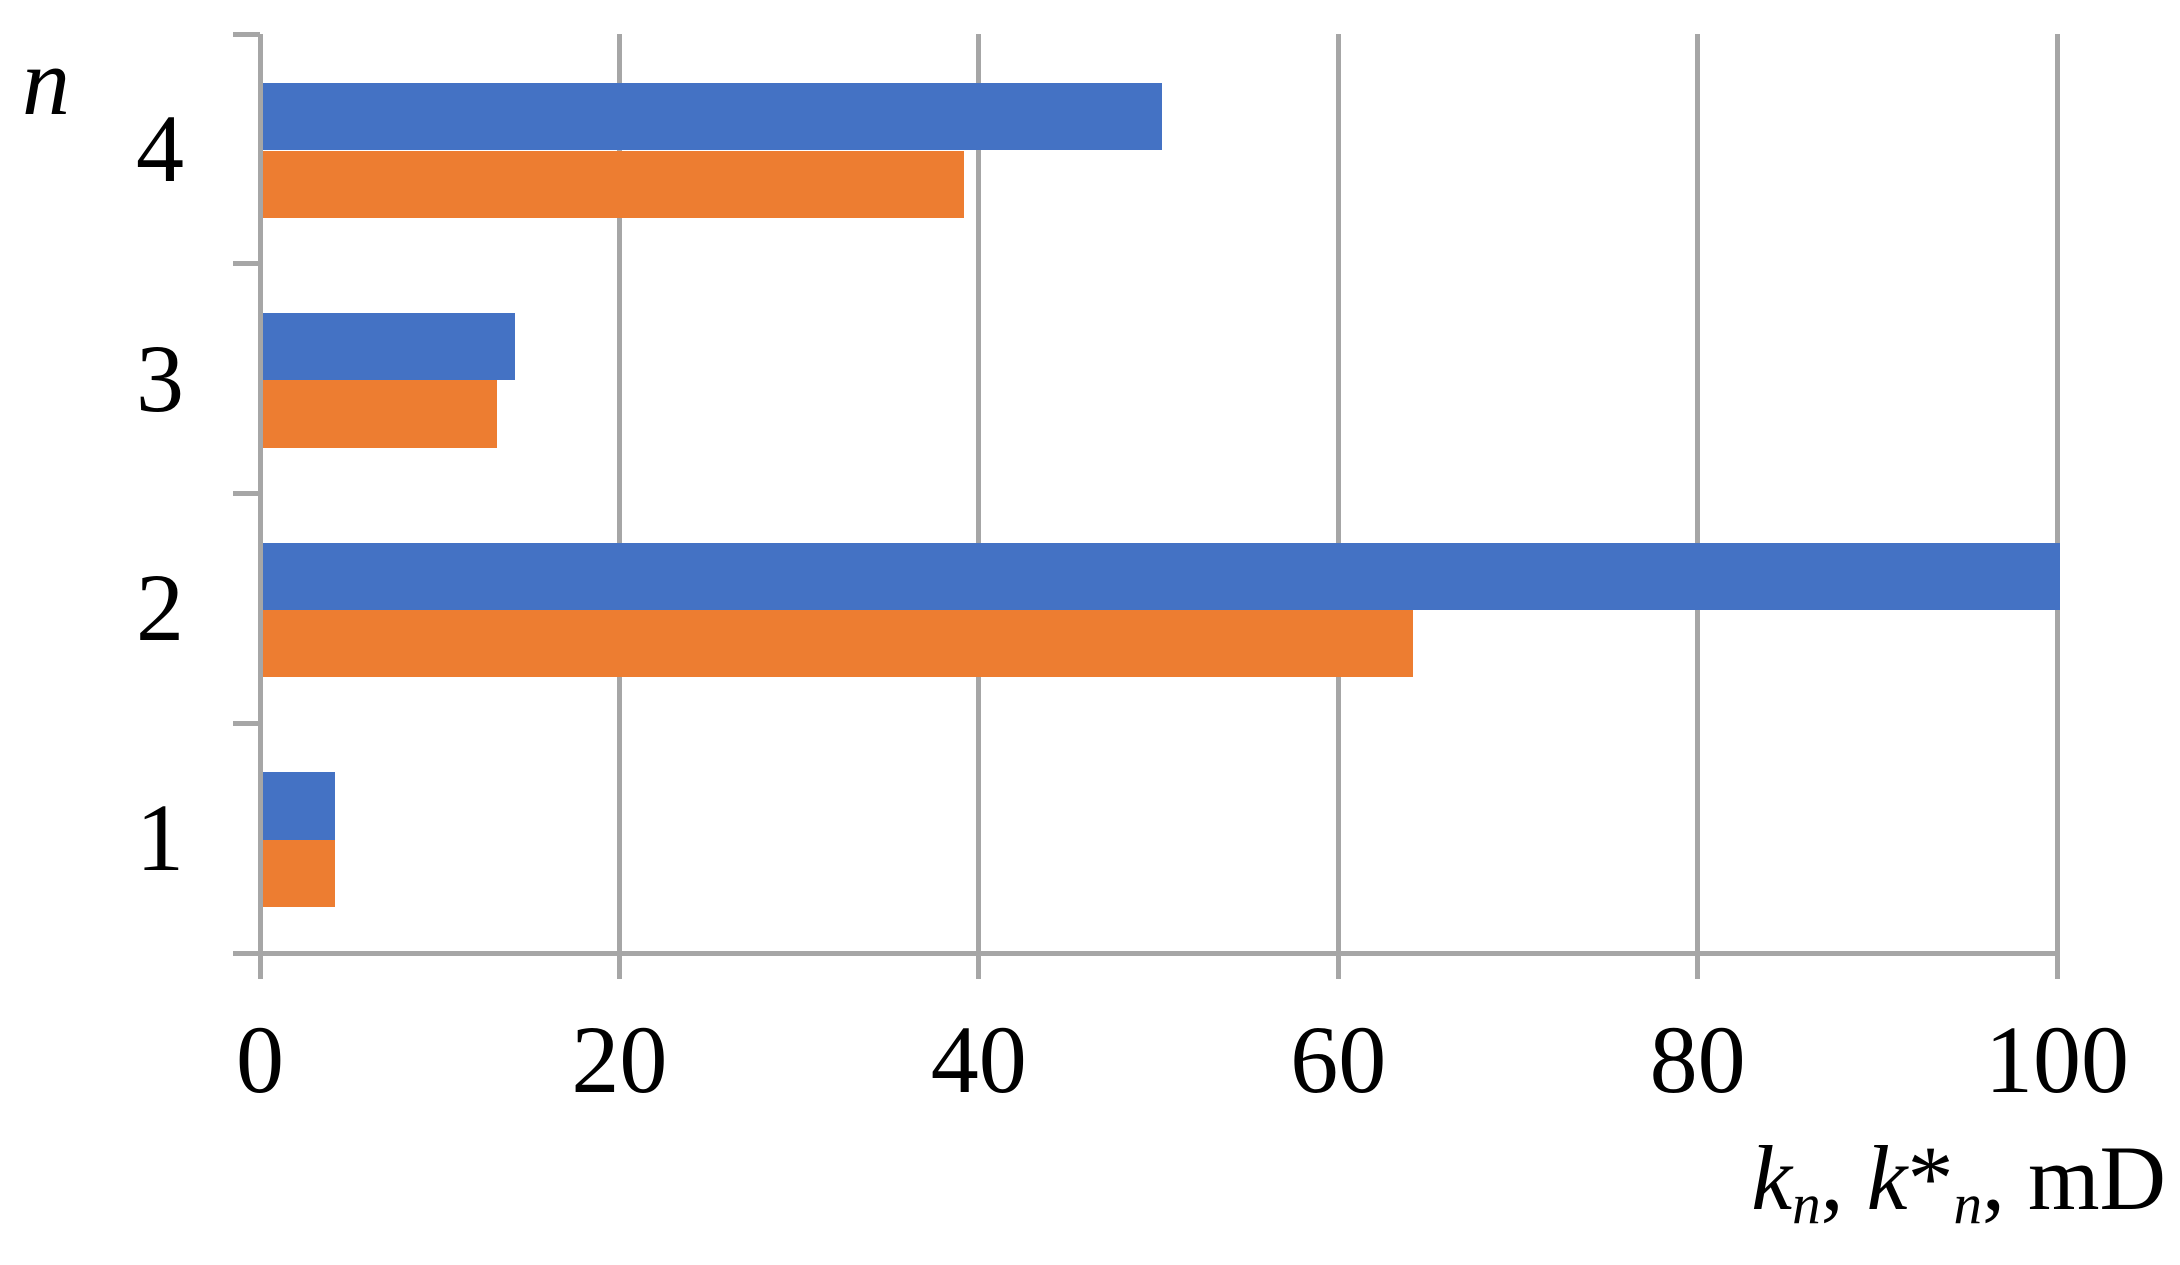 The height and width of the screenshot is (1265, 2180). I want to click on x-tick-label-0: 0, so click(260, 1059).